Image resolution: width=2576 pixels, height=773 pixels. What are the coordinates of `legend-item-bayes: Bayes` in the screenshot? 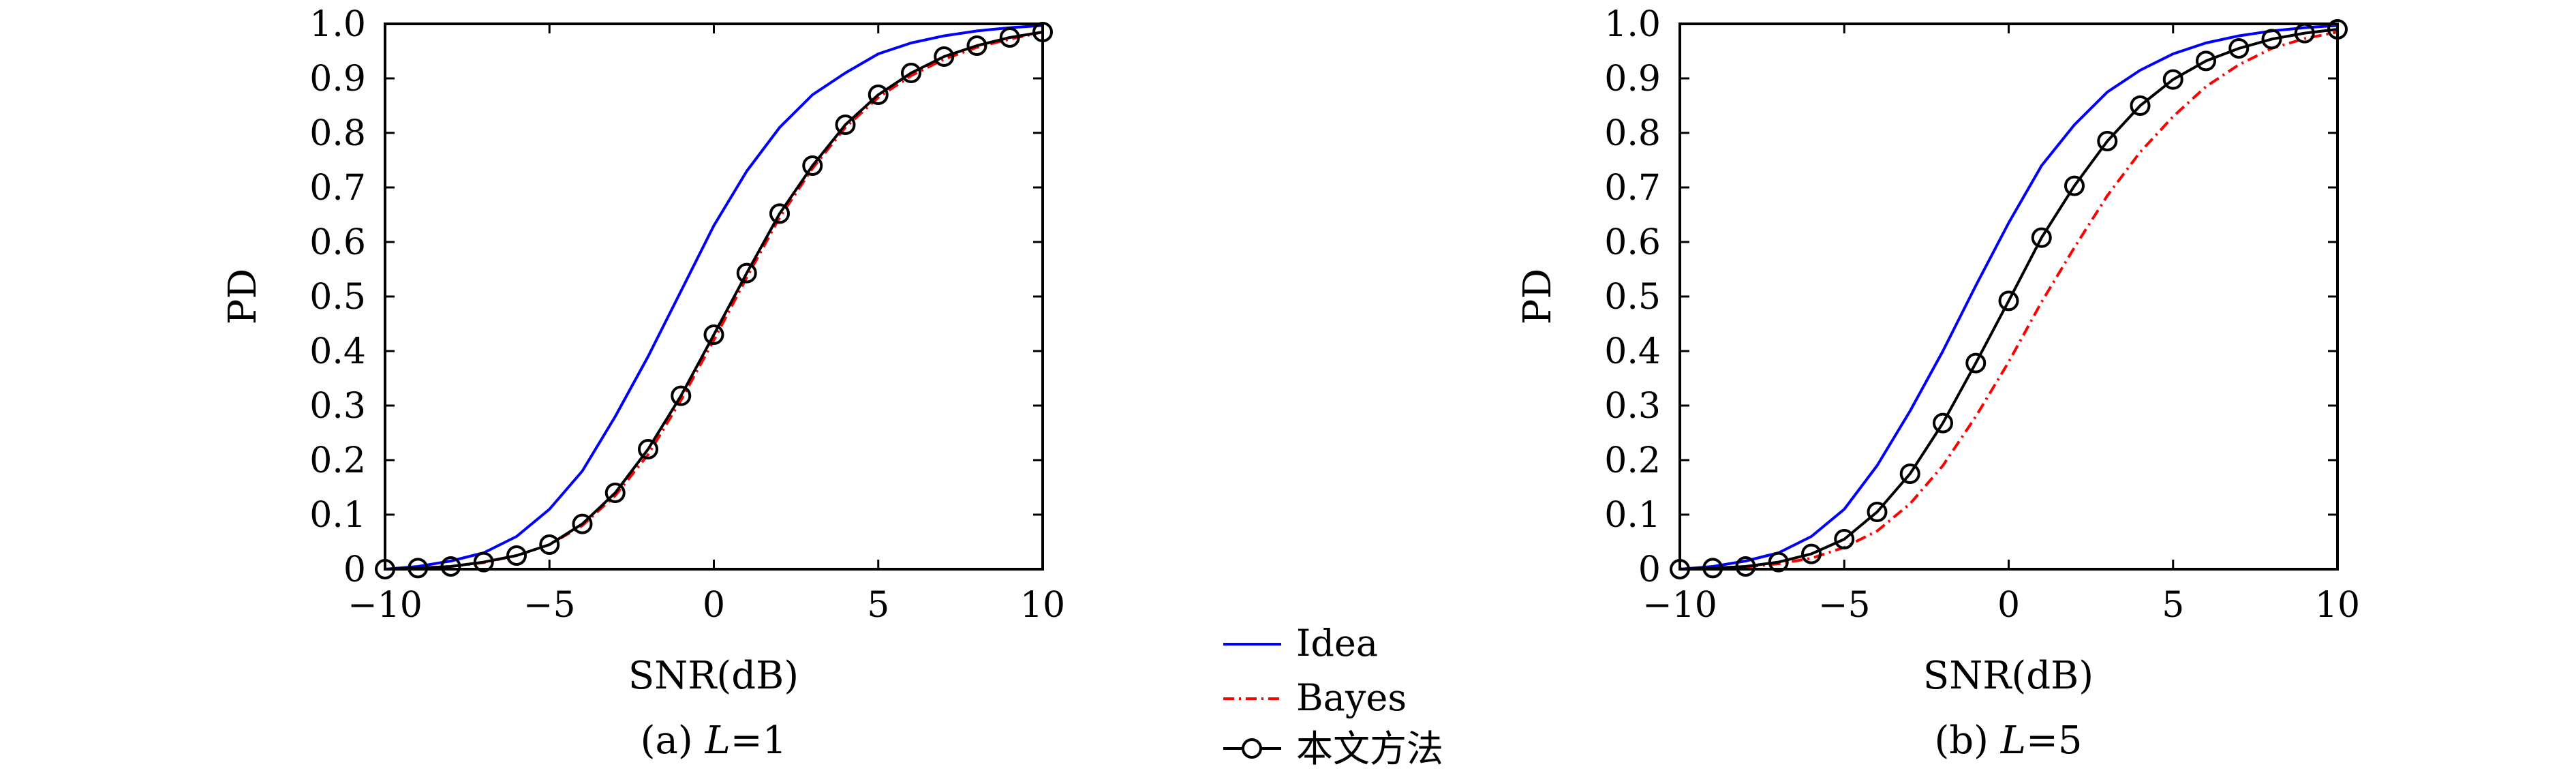 It's located at (1315, 697).